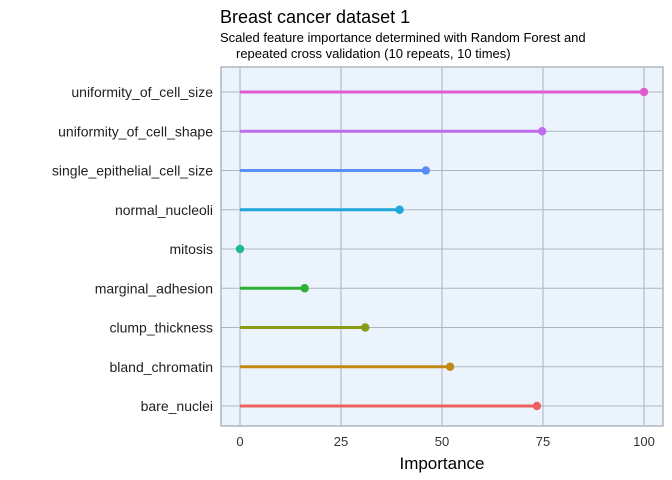 Image resolution: width=672 pixels, height=480 pixels. Describe the element at coordinates (239, 441) in the screenshot. I see `x-tick-label: 0` at that location.